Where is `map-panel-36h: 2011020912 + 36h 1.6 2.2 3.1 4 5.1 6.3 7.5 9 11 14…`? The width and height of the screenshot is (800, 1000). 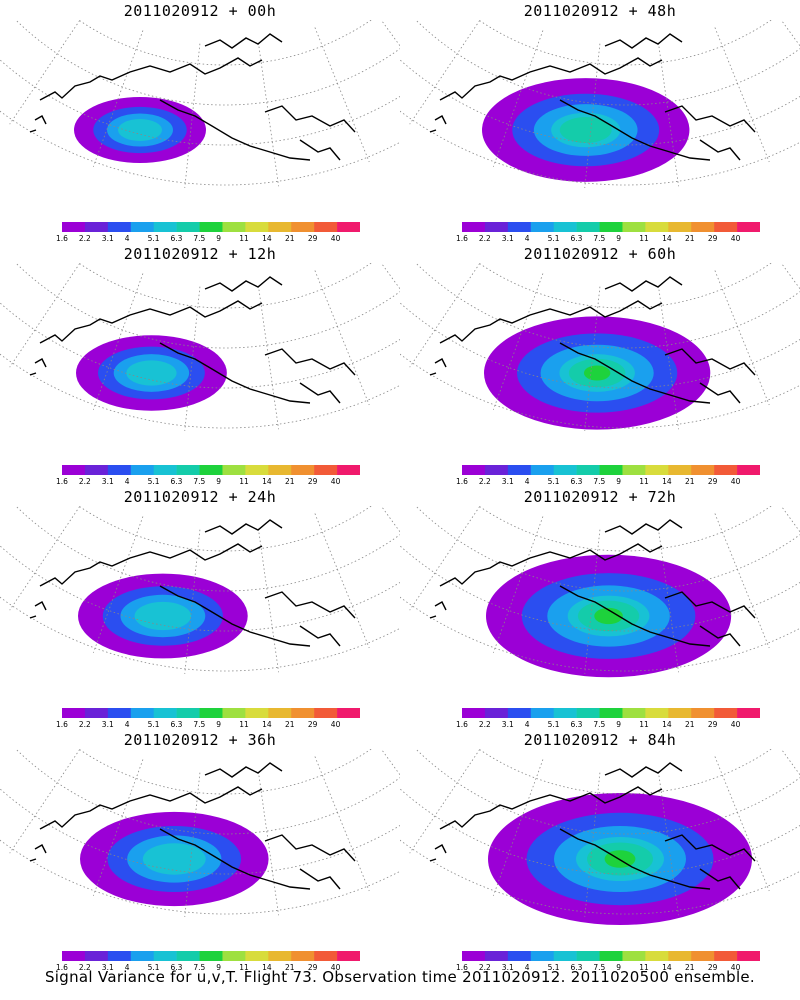 map-panel-36h: 2011020912 + 36h 1.6 2.2 3.1 4 5.1 6.3 7.5 9 11 14… is located at coordinates (200, 851).